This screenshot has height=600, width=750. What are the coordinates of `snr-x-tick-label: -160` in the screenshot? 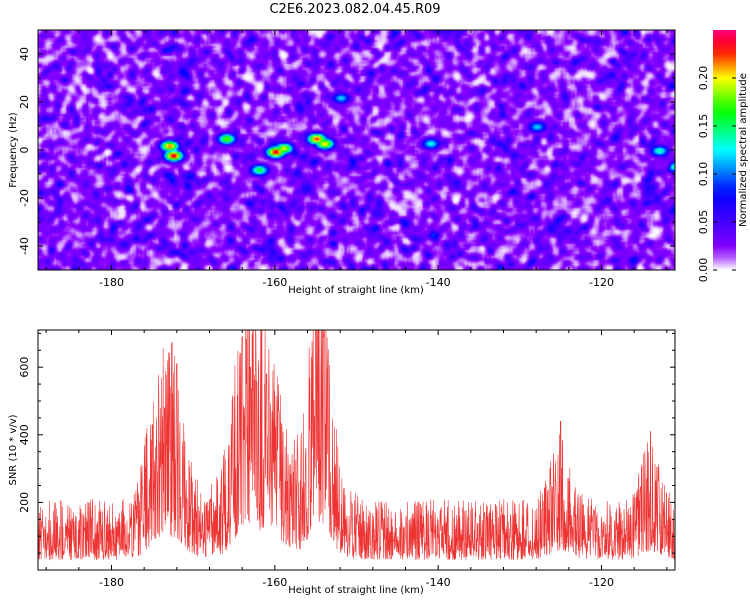 It's located at (274, 582).